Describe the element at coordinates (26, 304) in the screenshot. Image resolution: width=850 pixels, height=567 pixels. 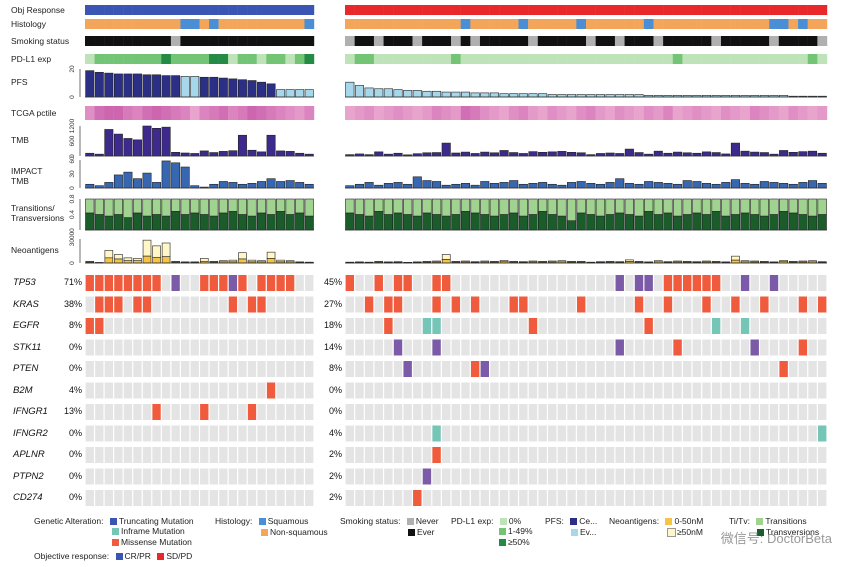
I see `gene-name: KRAS` at that location.